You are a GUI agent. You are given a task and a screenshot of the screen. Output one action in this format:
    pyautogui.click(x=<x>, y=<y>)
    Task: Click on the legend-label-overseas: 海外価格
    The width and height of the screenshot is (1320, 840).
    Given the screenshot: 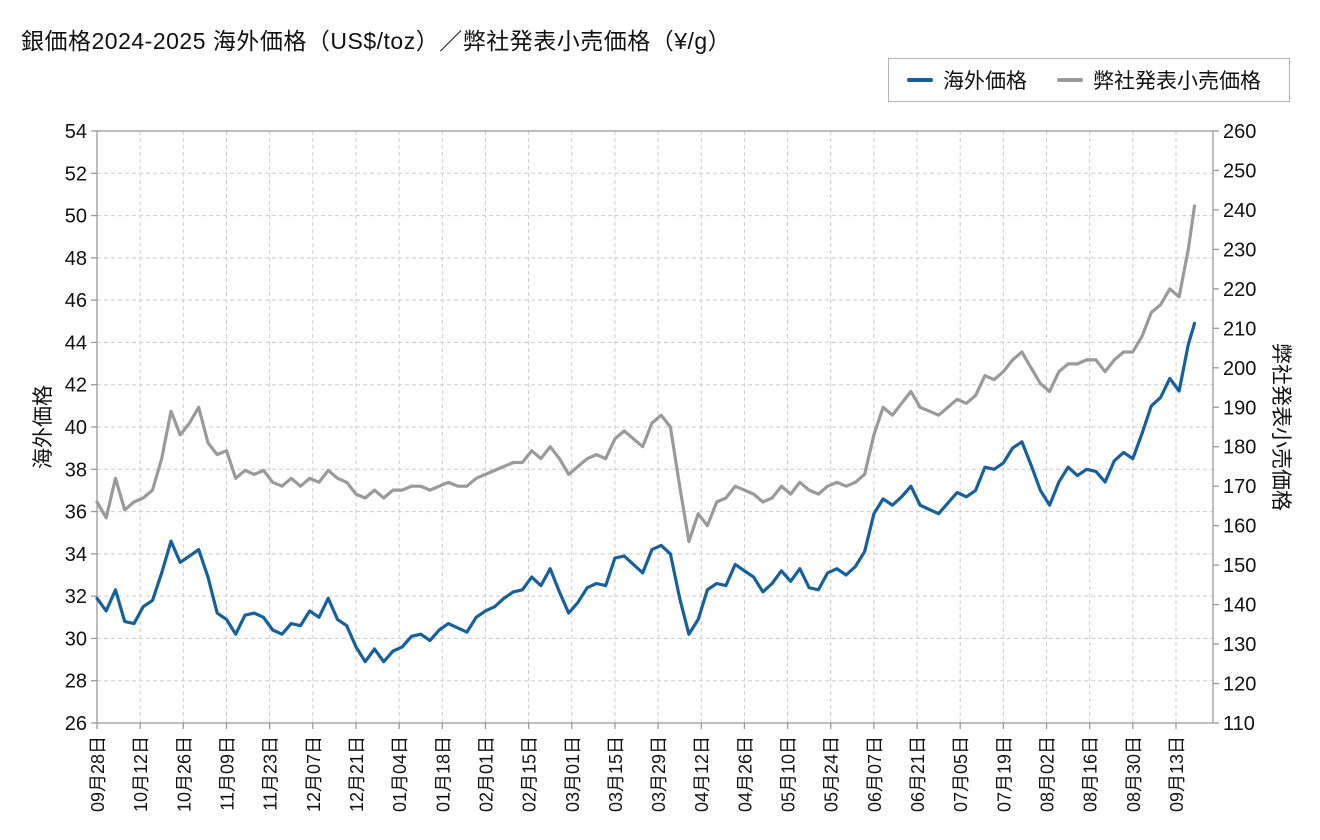 What is the action you would take?
    pyautogui.click(x=985, y=81)
    